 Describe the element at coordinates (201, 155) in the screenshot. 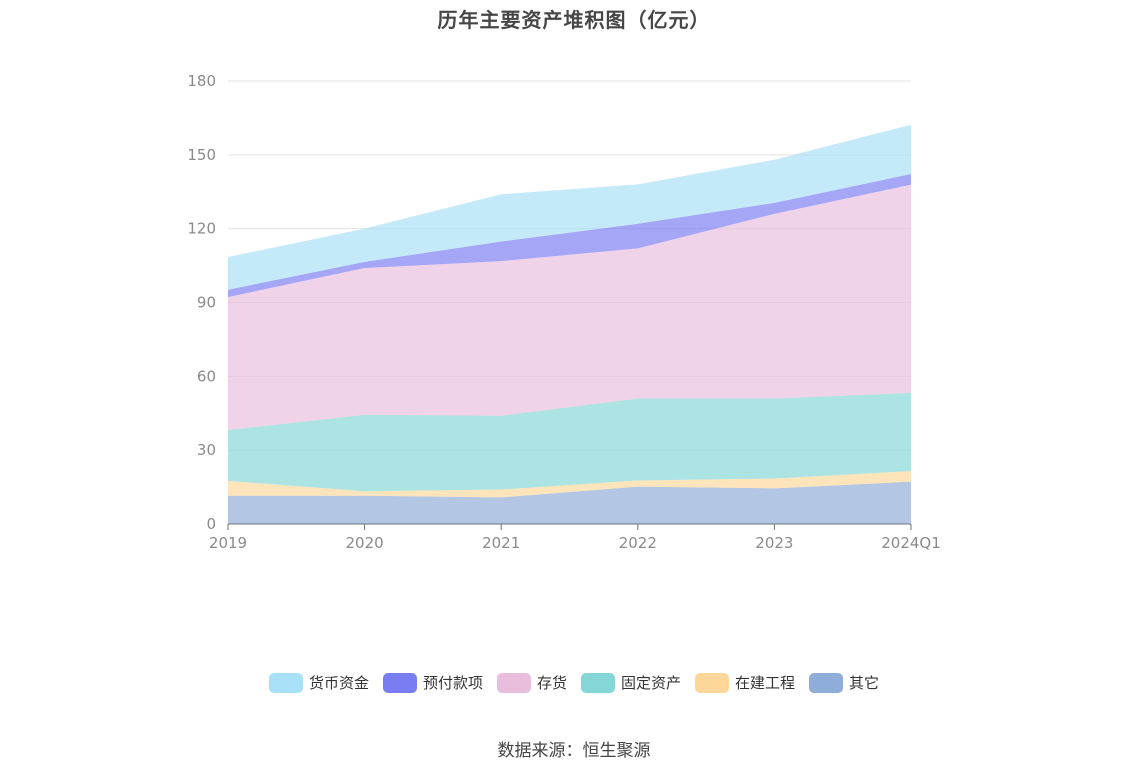

I see `y-tick-label: 150` at that location.